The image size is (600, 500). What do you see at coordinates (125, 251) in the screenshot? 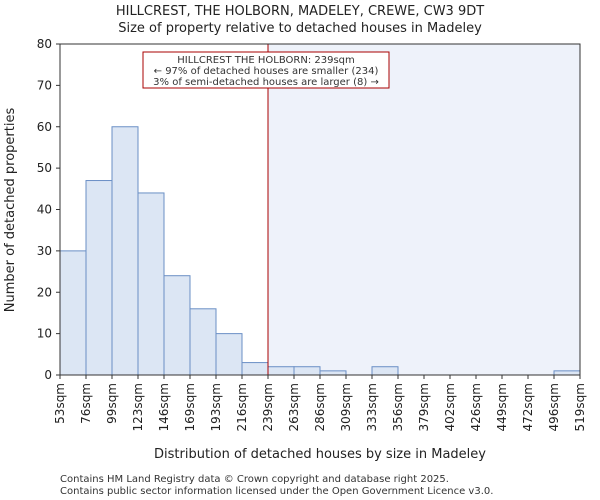
I see `bar-99sqm` at bounding box center [125, 251].